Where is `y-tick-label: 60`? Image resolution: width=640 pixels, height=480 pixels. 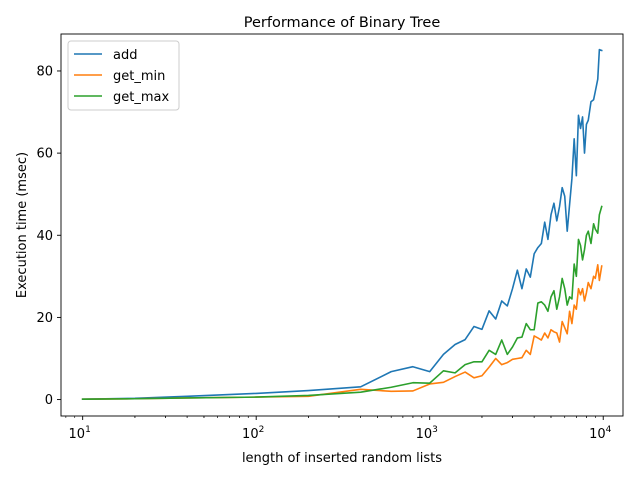 y-tick-label: 60 is located at coordinates (44, 154).